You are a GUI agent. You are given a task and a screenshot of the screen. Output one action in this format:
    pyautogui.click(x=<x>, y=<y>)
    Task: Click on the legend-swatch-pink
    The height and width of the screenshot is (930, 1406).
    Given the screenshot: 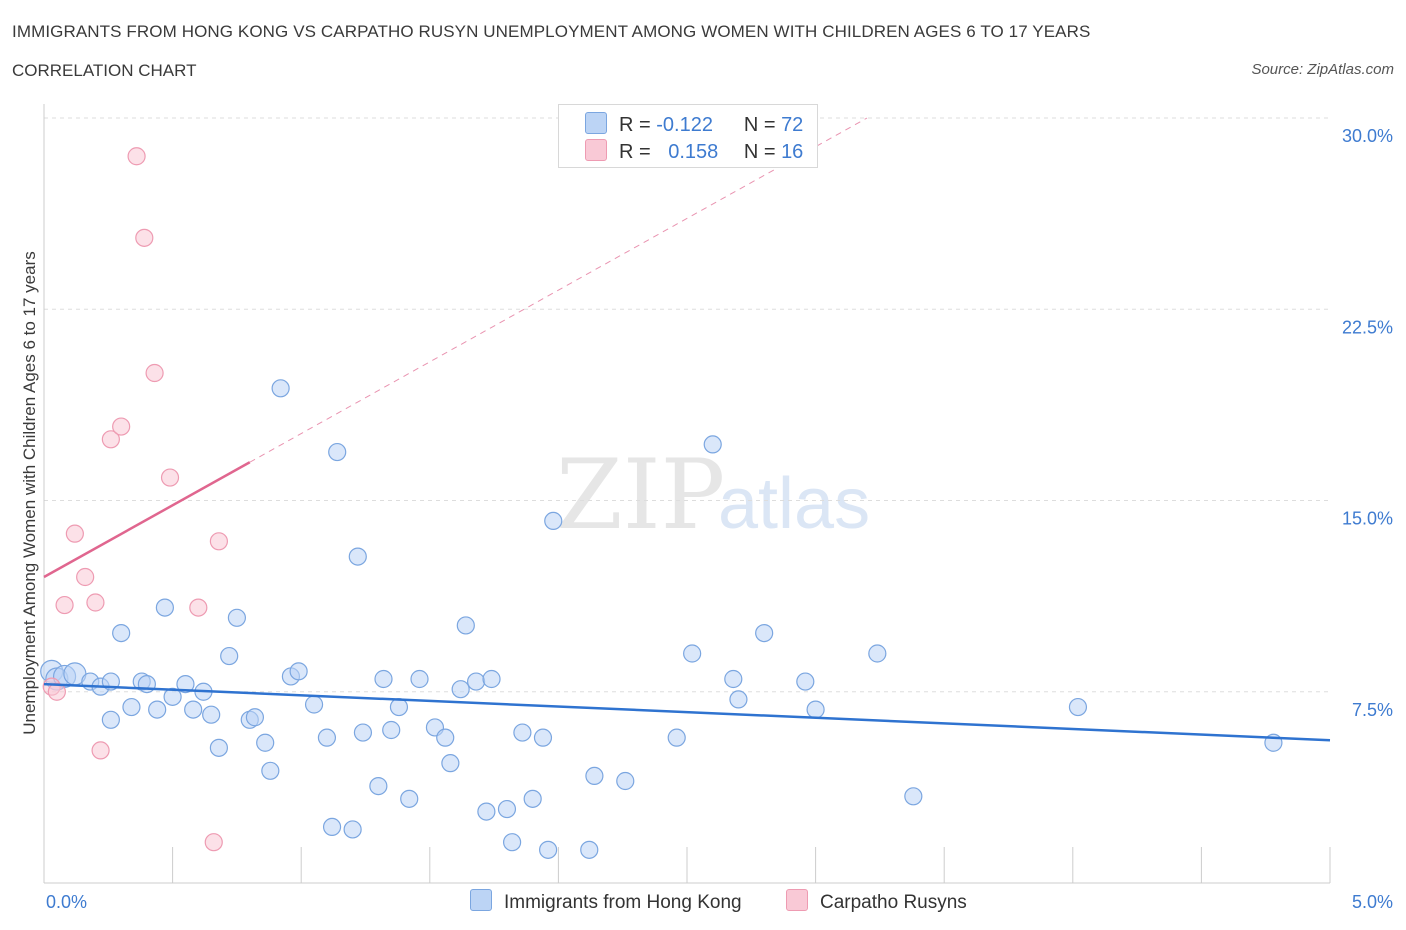 What is the action you would take?
    pyautogui.click(x=596, y=150)
    